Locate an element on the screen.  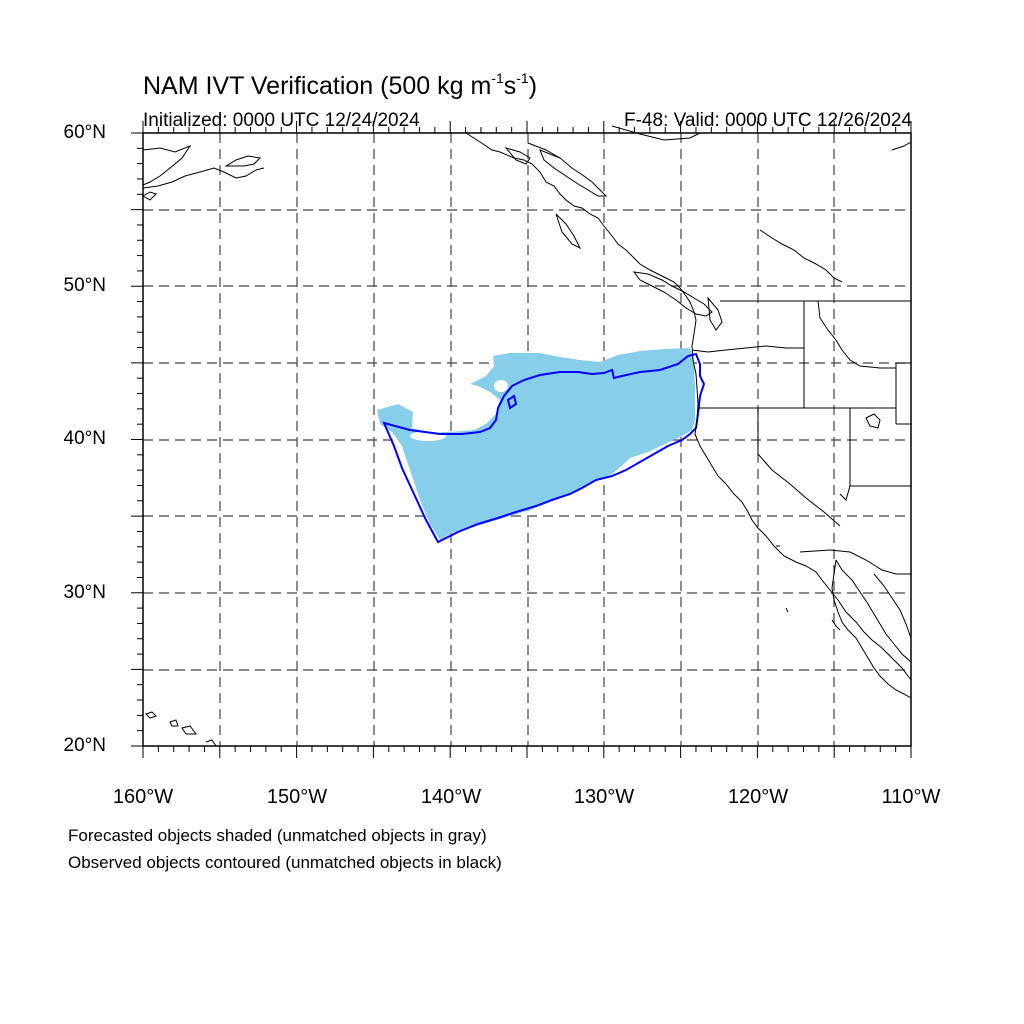
lat-label-30n: 30°N is located at coordinates (84, 592).